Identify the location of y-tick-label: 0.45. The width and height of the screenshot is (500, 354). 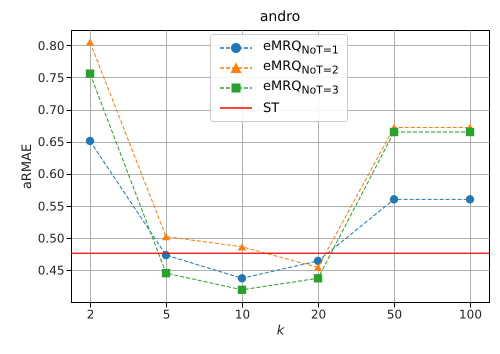
(51, 270).